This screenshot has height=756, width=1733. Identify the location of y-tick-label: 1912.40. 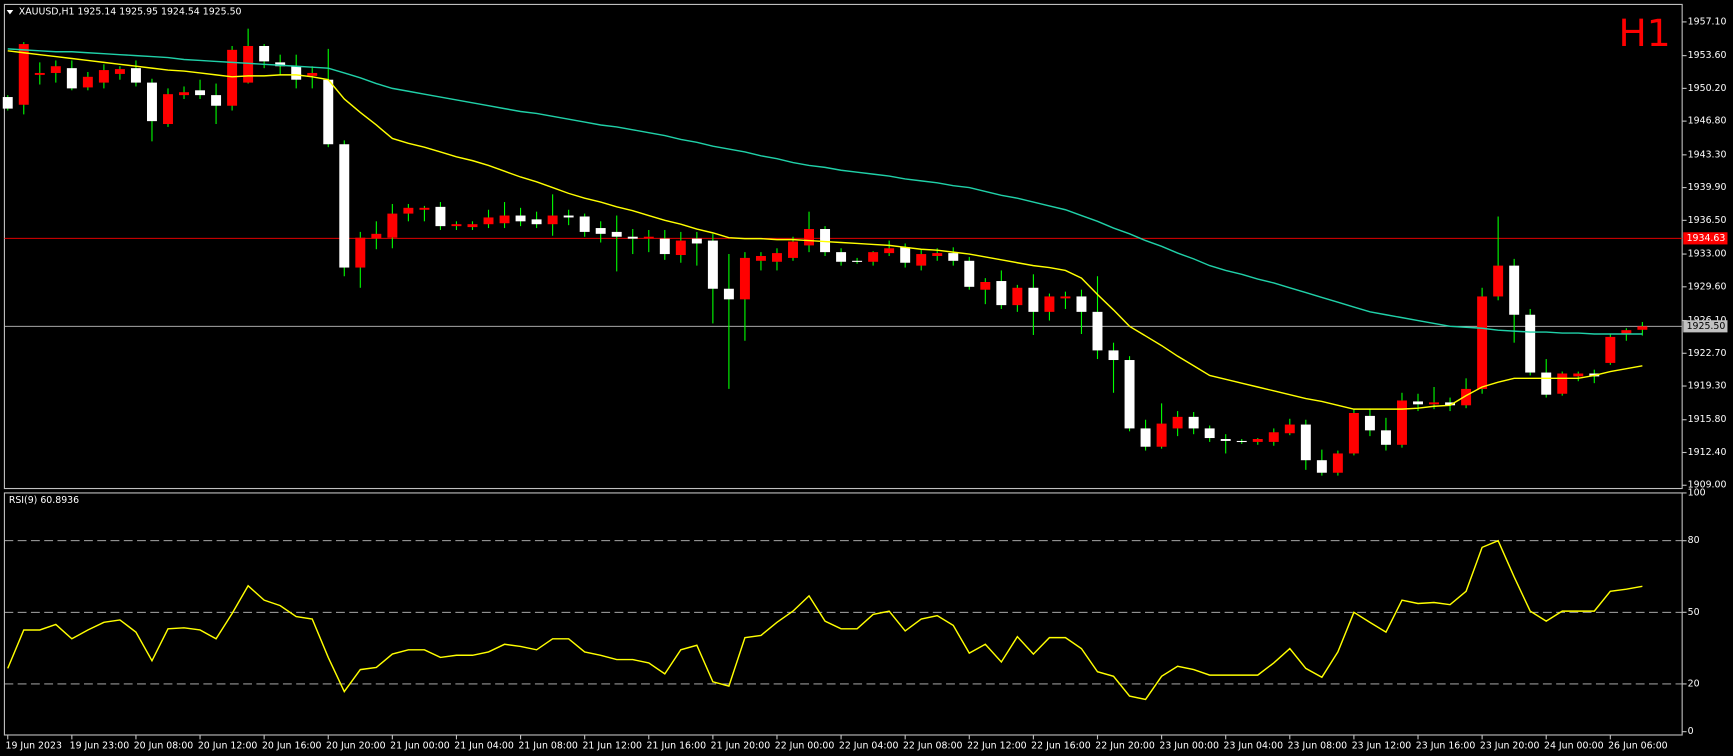
(1707, 452).